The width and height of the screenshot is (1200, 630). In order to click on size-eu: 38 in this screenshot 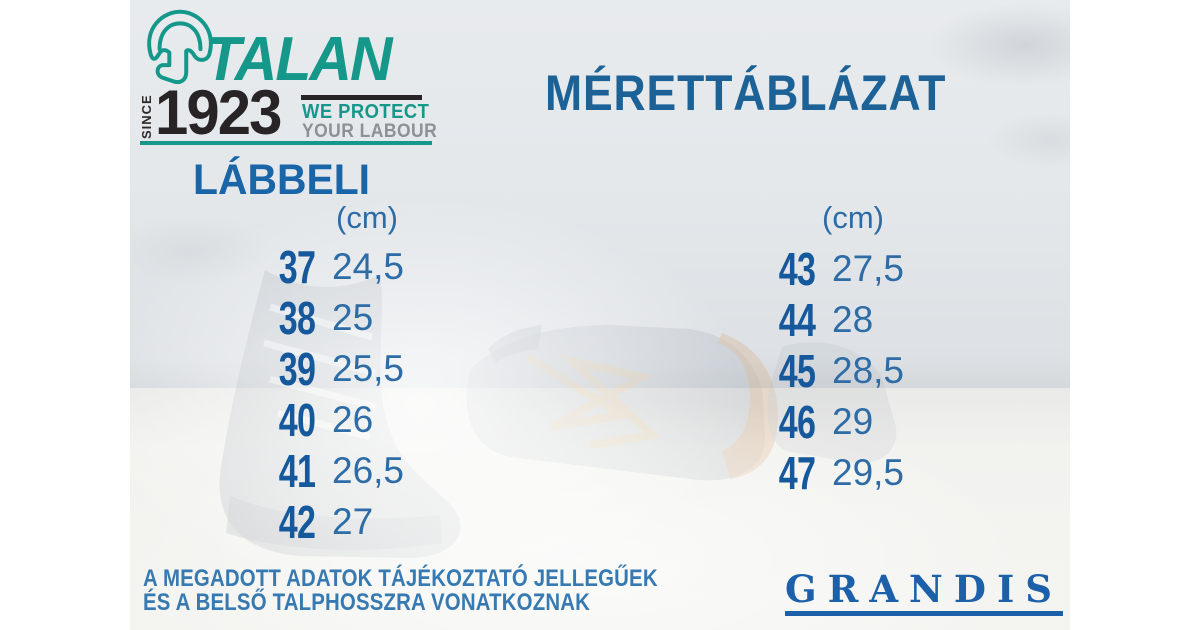, I will do `click(297, 317)`.